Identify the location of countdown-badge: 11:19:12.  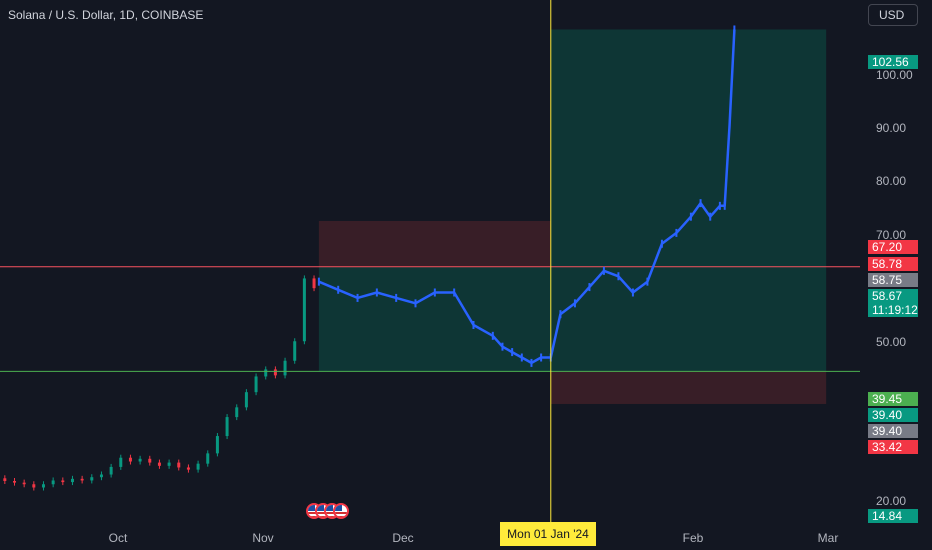
(893, 310).